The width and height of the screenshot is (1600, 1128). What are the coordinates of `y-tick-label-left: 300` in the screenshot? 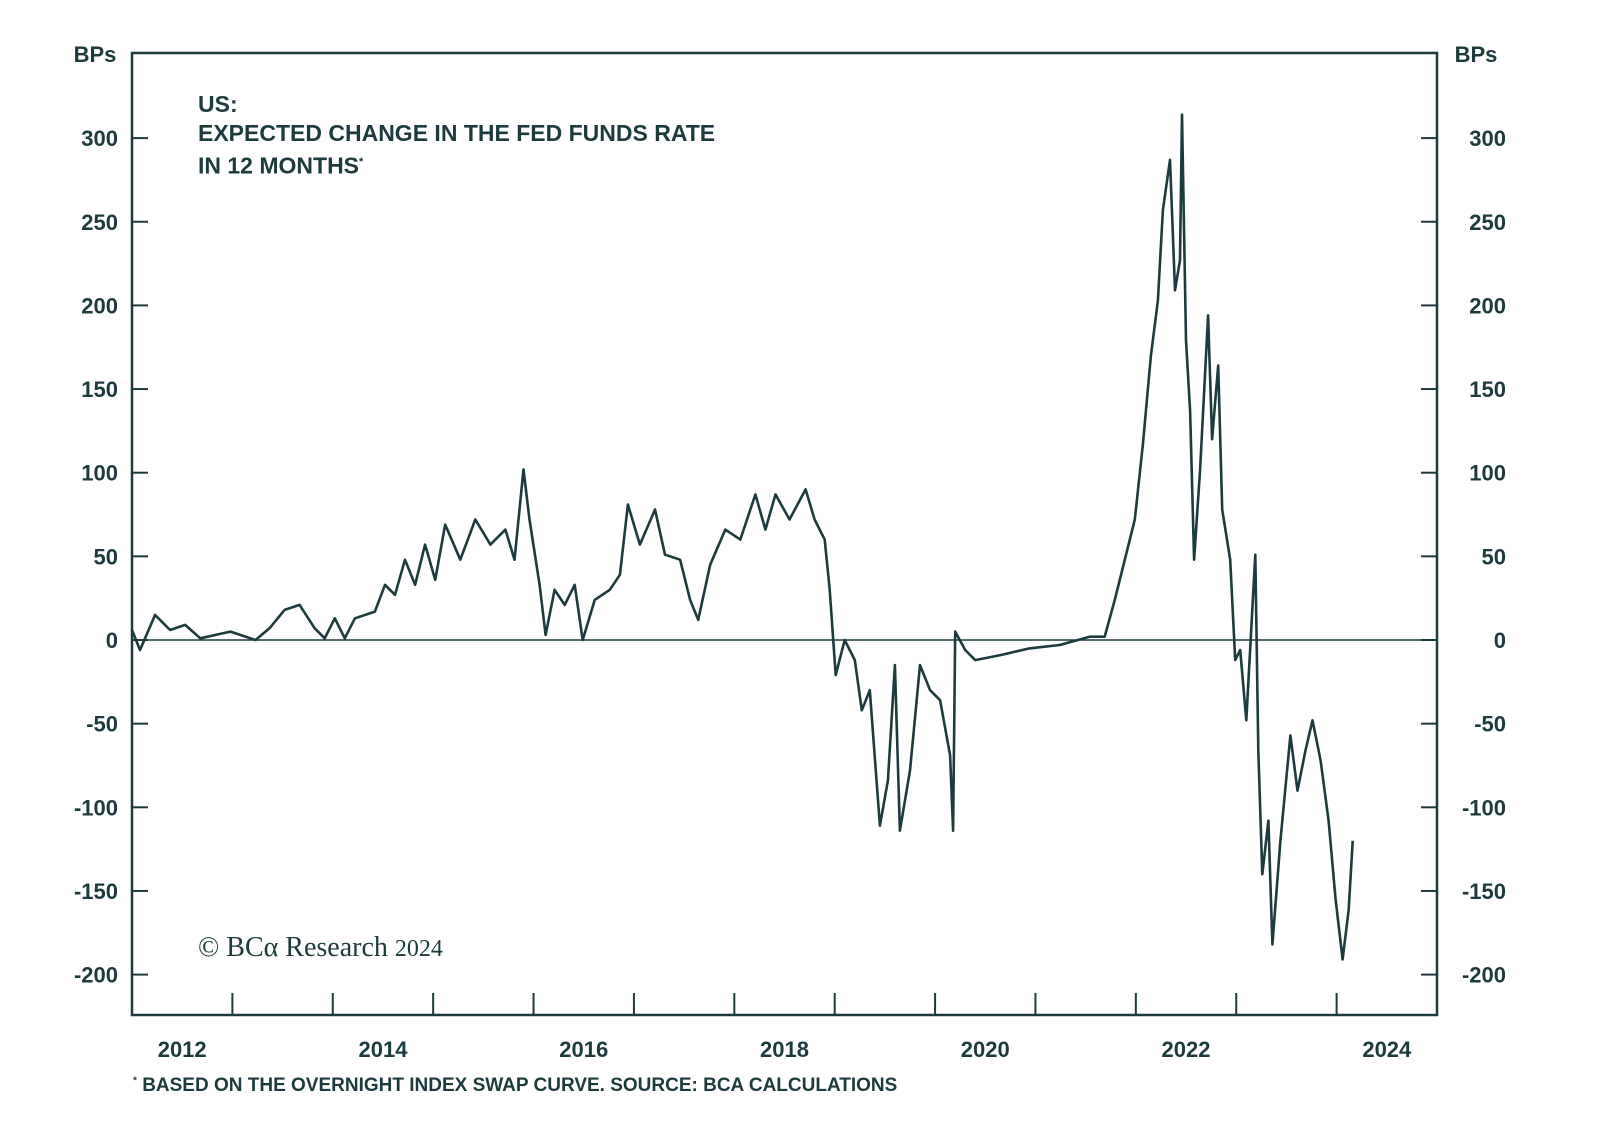 It's located at (99, 138).